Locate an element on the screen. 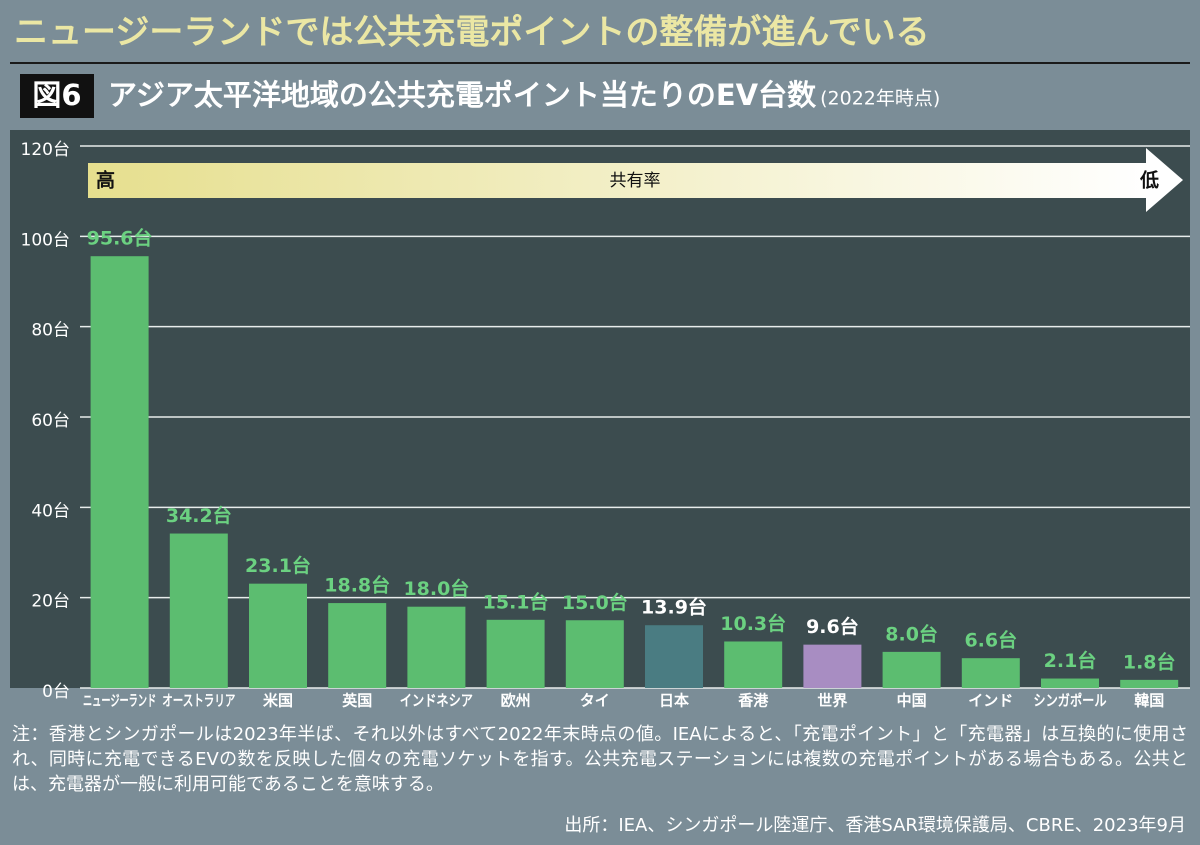 The height and width of the screenshot is (845, 1200). y-tick-label: 40台 is located at coordinates (50, 511).